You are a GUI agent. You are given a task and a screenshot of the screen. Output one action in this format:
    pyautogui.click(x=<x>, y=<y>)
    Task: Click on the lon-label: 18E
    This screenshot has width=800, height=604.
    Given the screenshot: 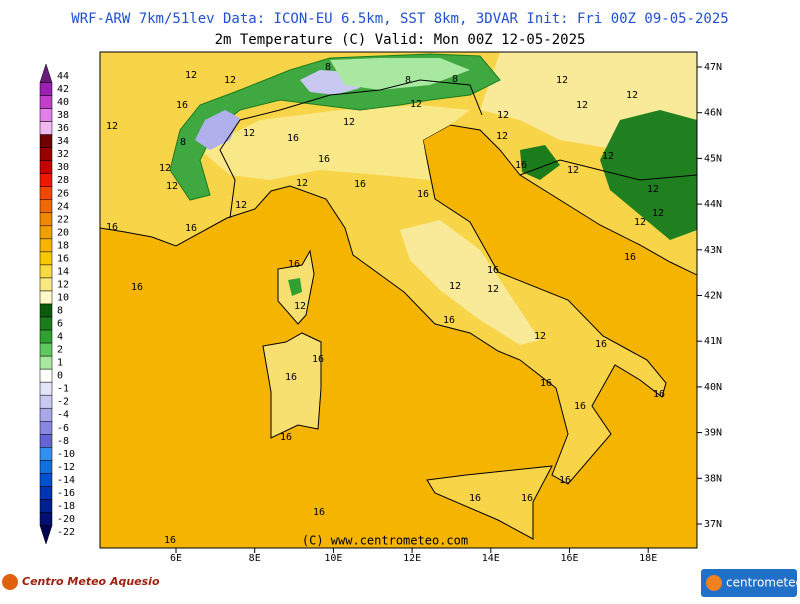 What is the action you would take?
    pyautogui.click(x=648, y=558)
    